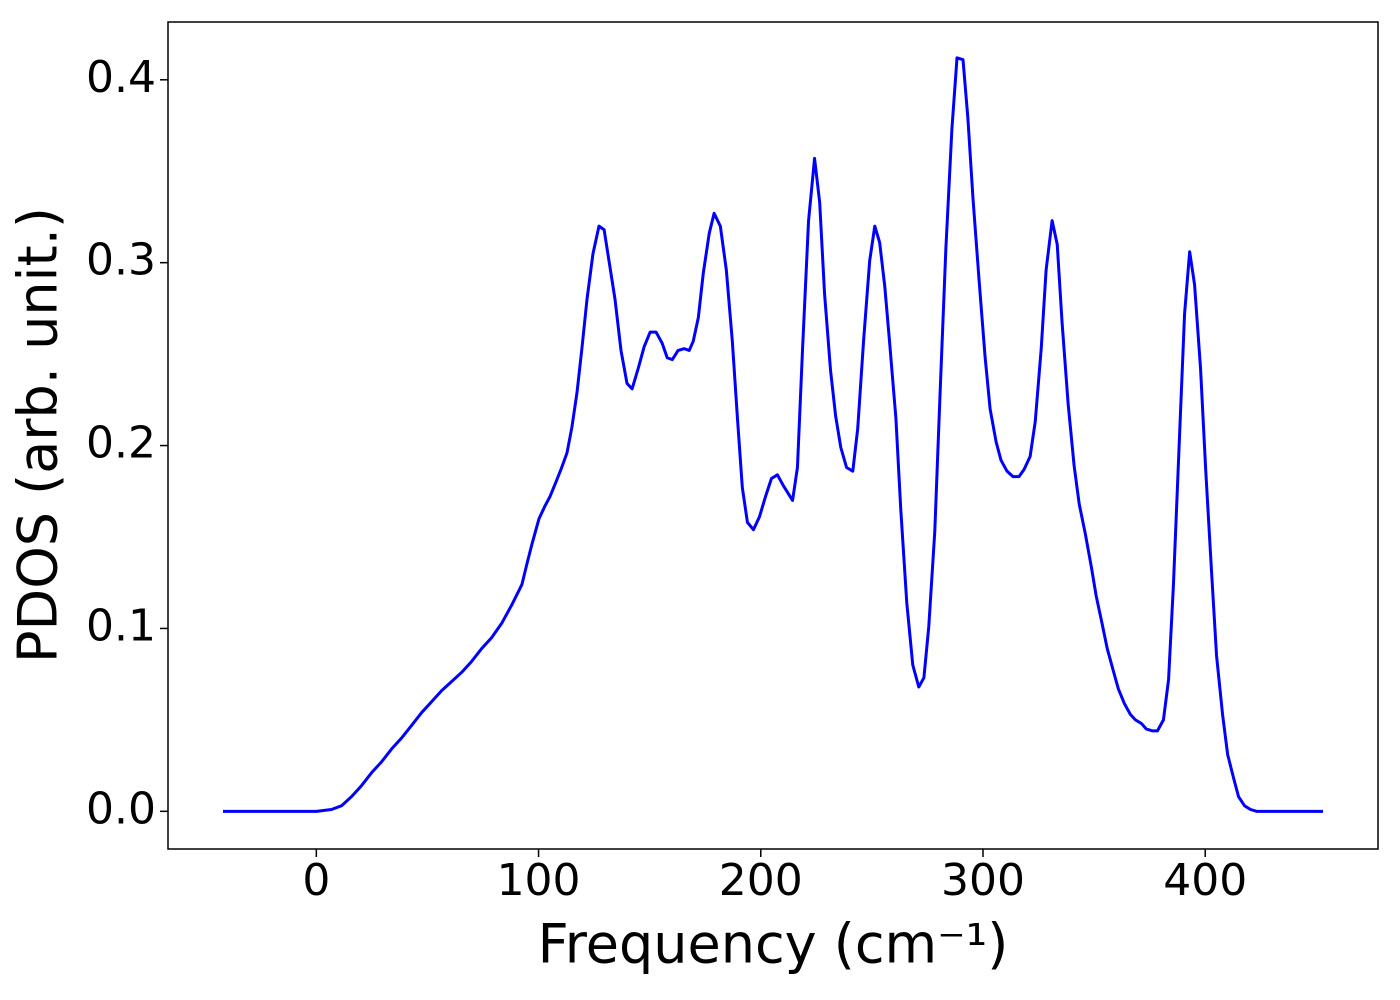 The image size is (1400, 1000). I want to click on x-tick-label: 100, so click(539, 880).